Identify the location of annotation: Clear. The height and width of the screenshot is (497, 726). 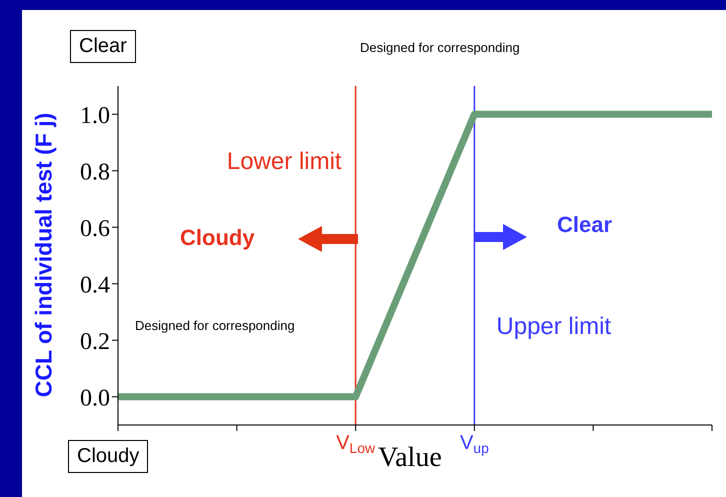
(584, 225).